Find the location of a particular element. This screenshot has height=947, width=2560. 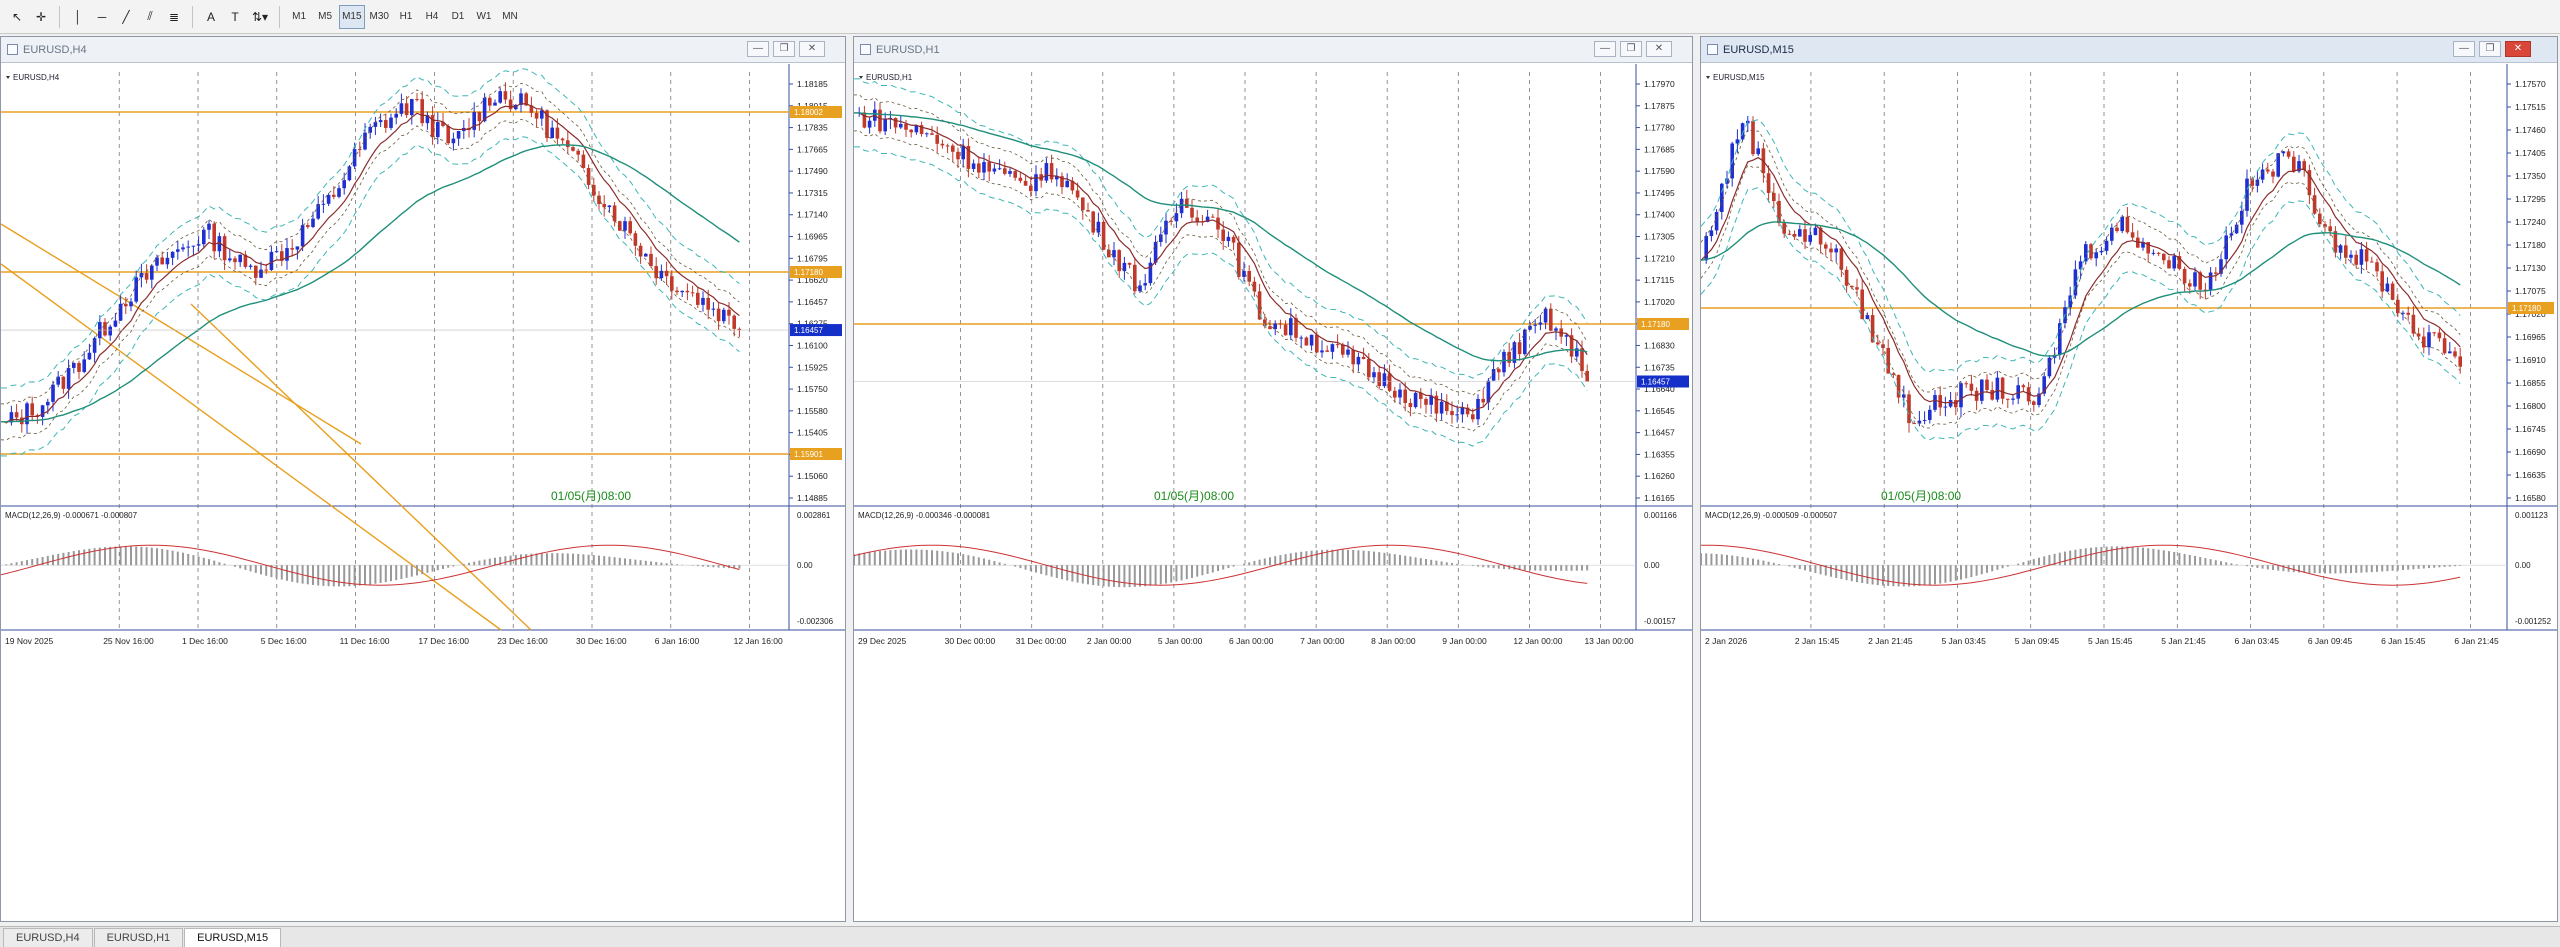

text-icon: A is located at coordinates (210, 16).